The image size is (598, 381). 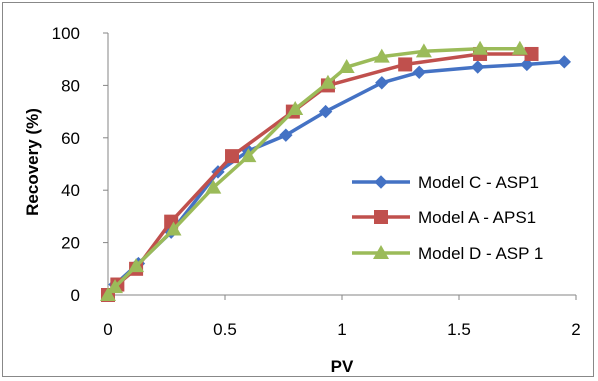 I want to click on legend-entry-1: Model C - ASP1, so click(x=445, y=182).